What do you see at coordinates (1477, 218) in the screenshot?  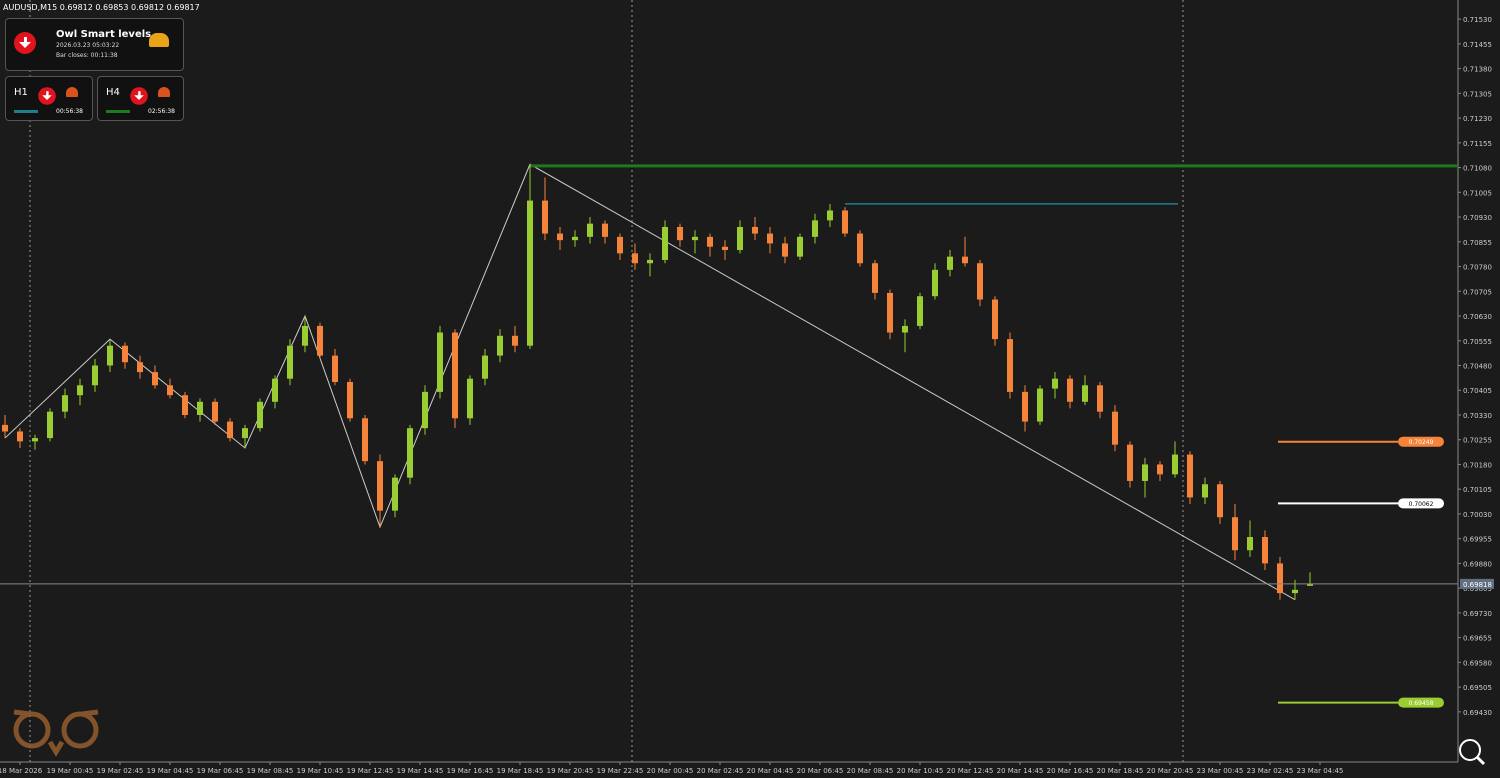 I see `y-tick-label: 0.70930` at bounding box center [1477, 218].